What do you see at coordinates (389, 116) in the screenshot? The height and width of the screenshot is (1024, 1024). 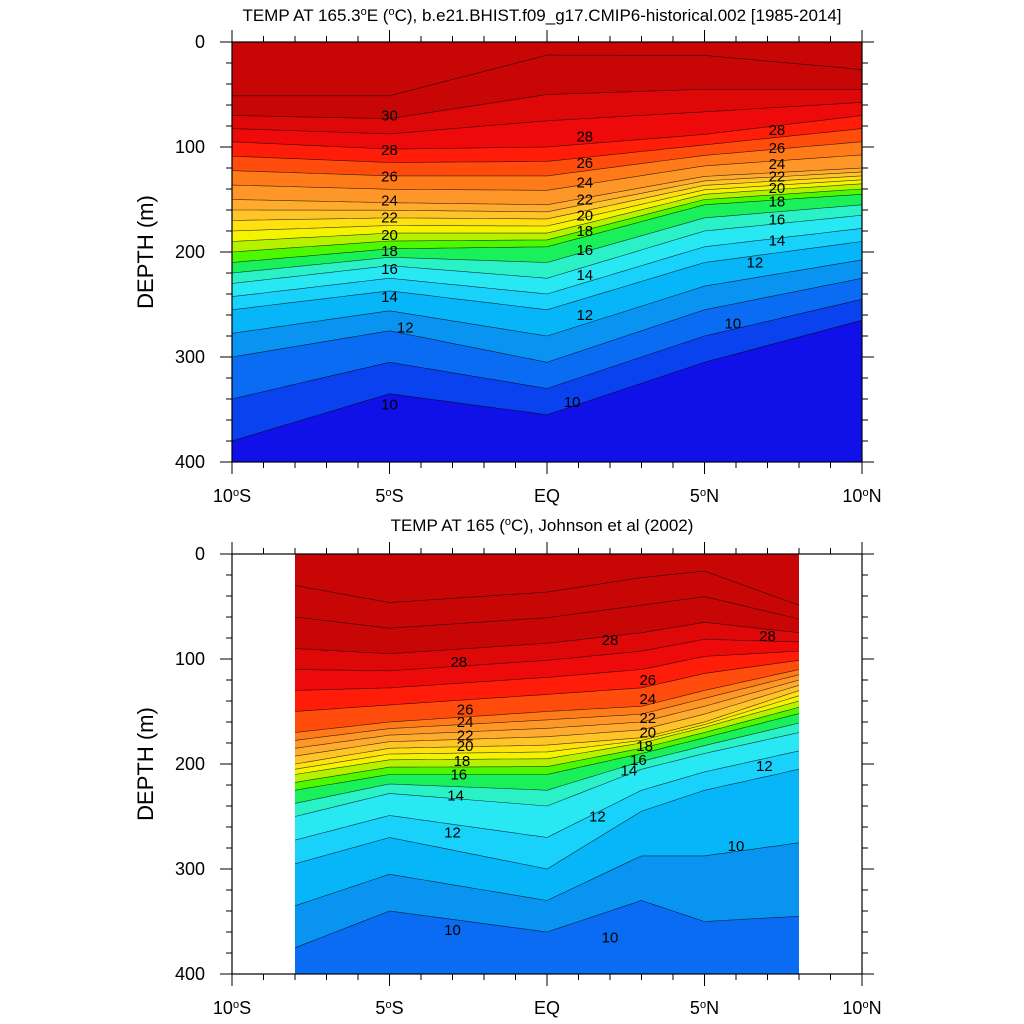 I see `contour-label: 30` at bounding box center [389, 116].